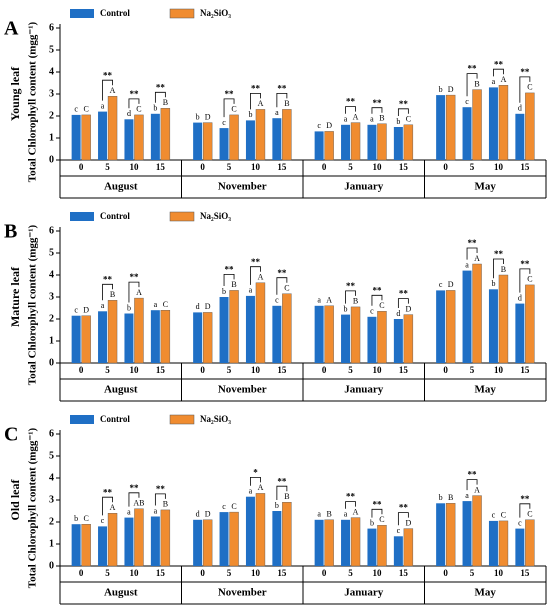 This screenshot has height=609, width=550. What do you see at coordinates (10, 232) in the screenshot?
I see `panel-label: B` at bounding box center [10, 232].